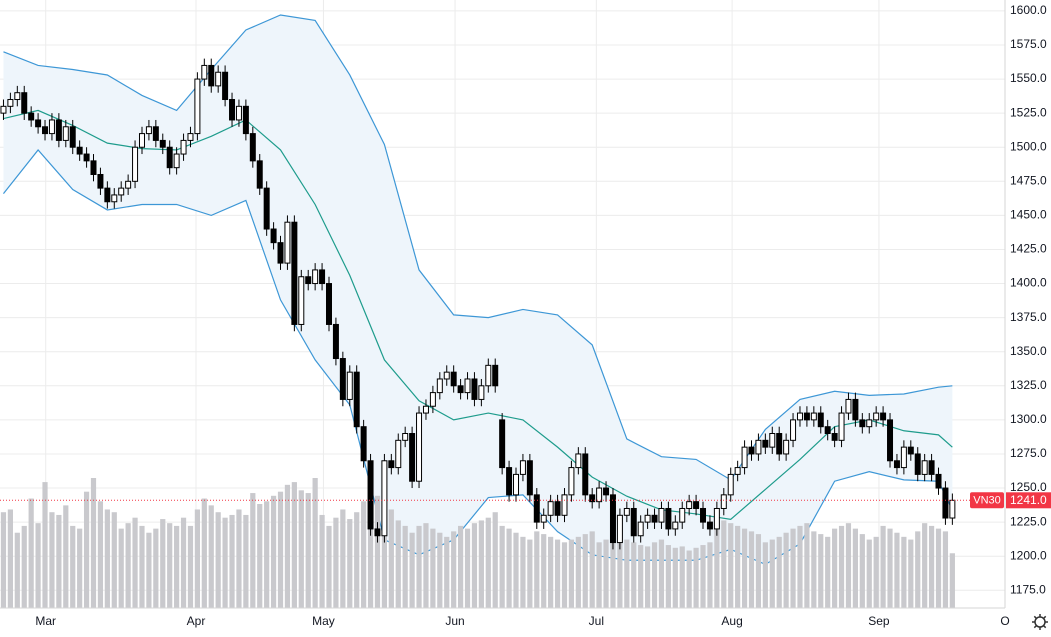 The height and width of the screenshot is (637, 1051). What do you see at coordinates (1028, 249) in the screenshot?
I see `y-tick-label: 1425.0` at bounding box center [1028, 249].